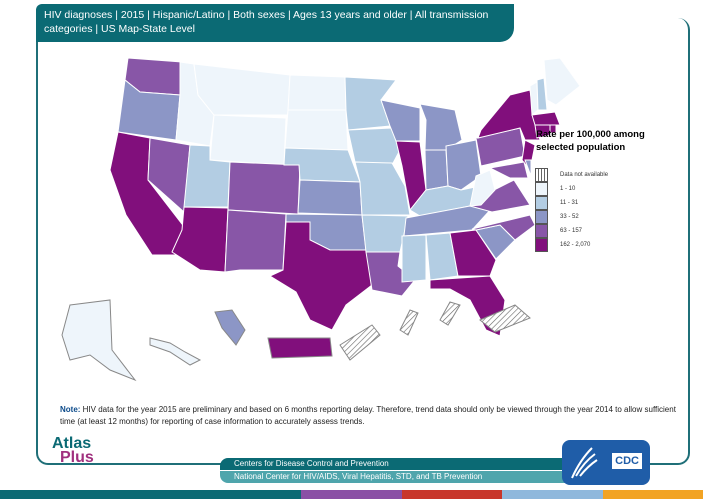 The width and height of the screenshot is (703, 499). I want to click on state-oh, so click(463, 165).